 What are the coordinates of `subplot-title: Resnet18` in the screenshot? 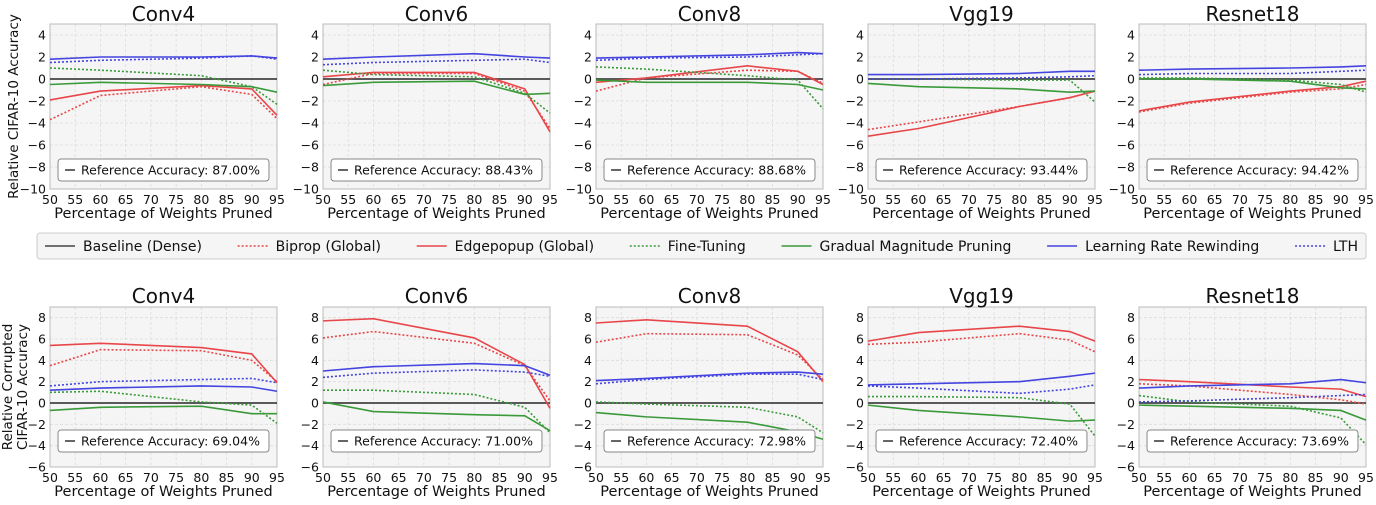 It's located at (1253, 296).